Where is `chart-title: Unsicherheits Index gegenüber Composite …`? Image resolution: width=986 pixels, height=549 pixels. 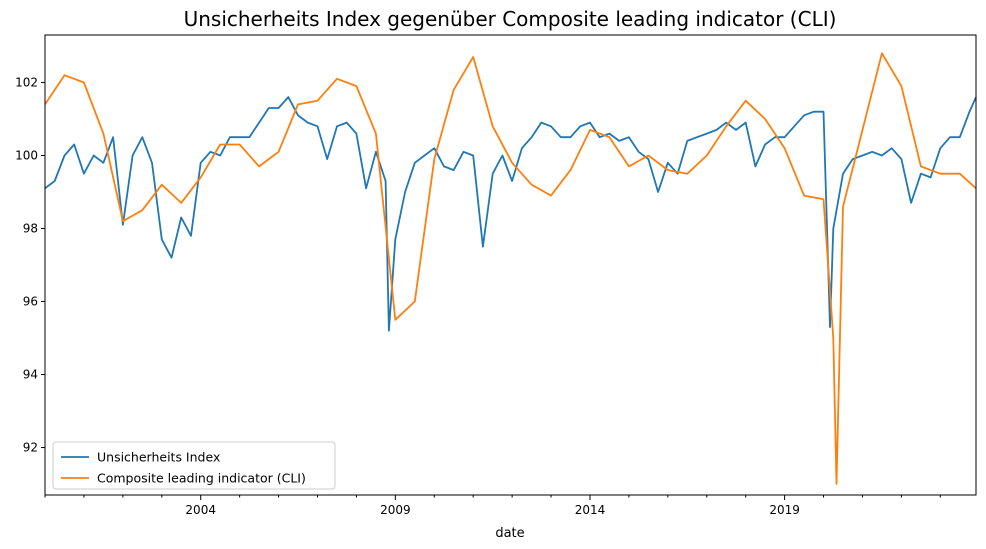
chart-title: Unsicherheits Index gegenüber Composite … is located at coordinates (510, 19).